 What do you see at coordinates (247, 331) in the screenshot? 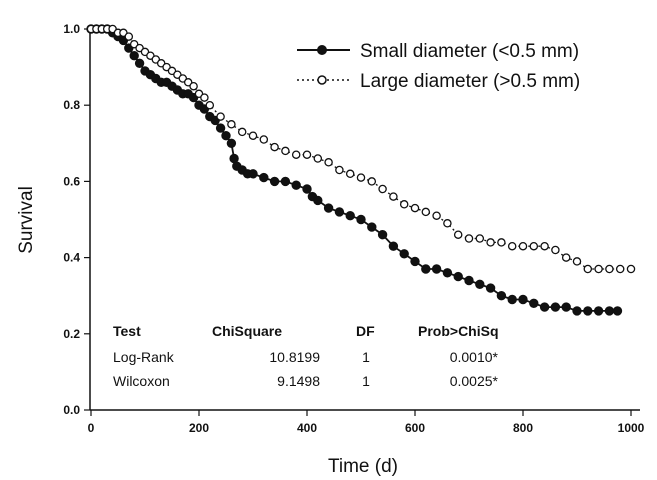
I see `stats-header-chisquare: ChiSquare` at bounding box center [247, 331].